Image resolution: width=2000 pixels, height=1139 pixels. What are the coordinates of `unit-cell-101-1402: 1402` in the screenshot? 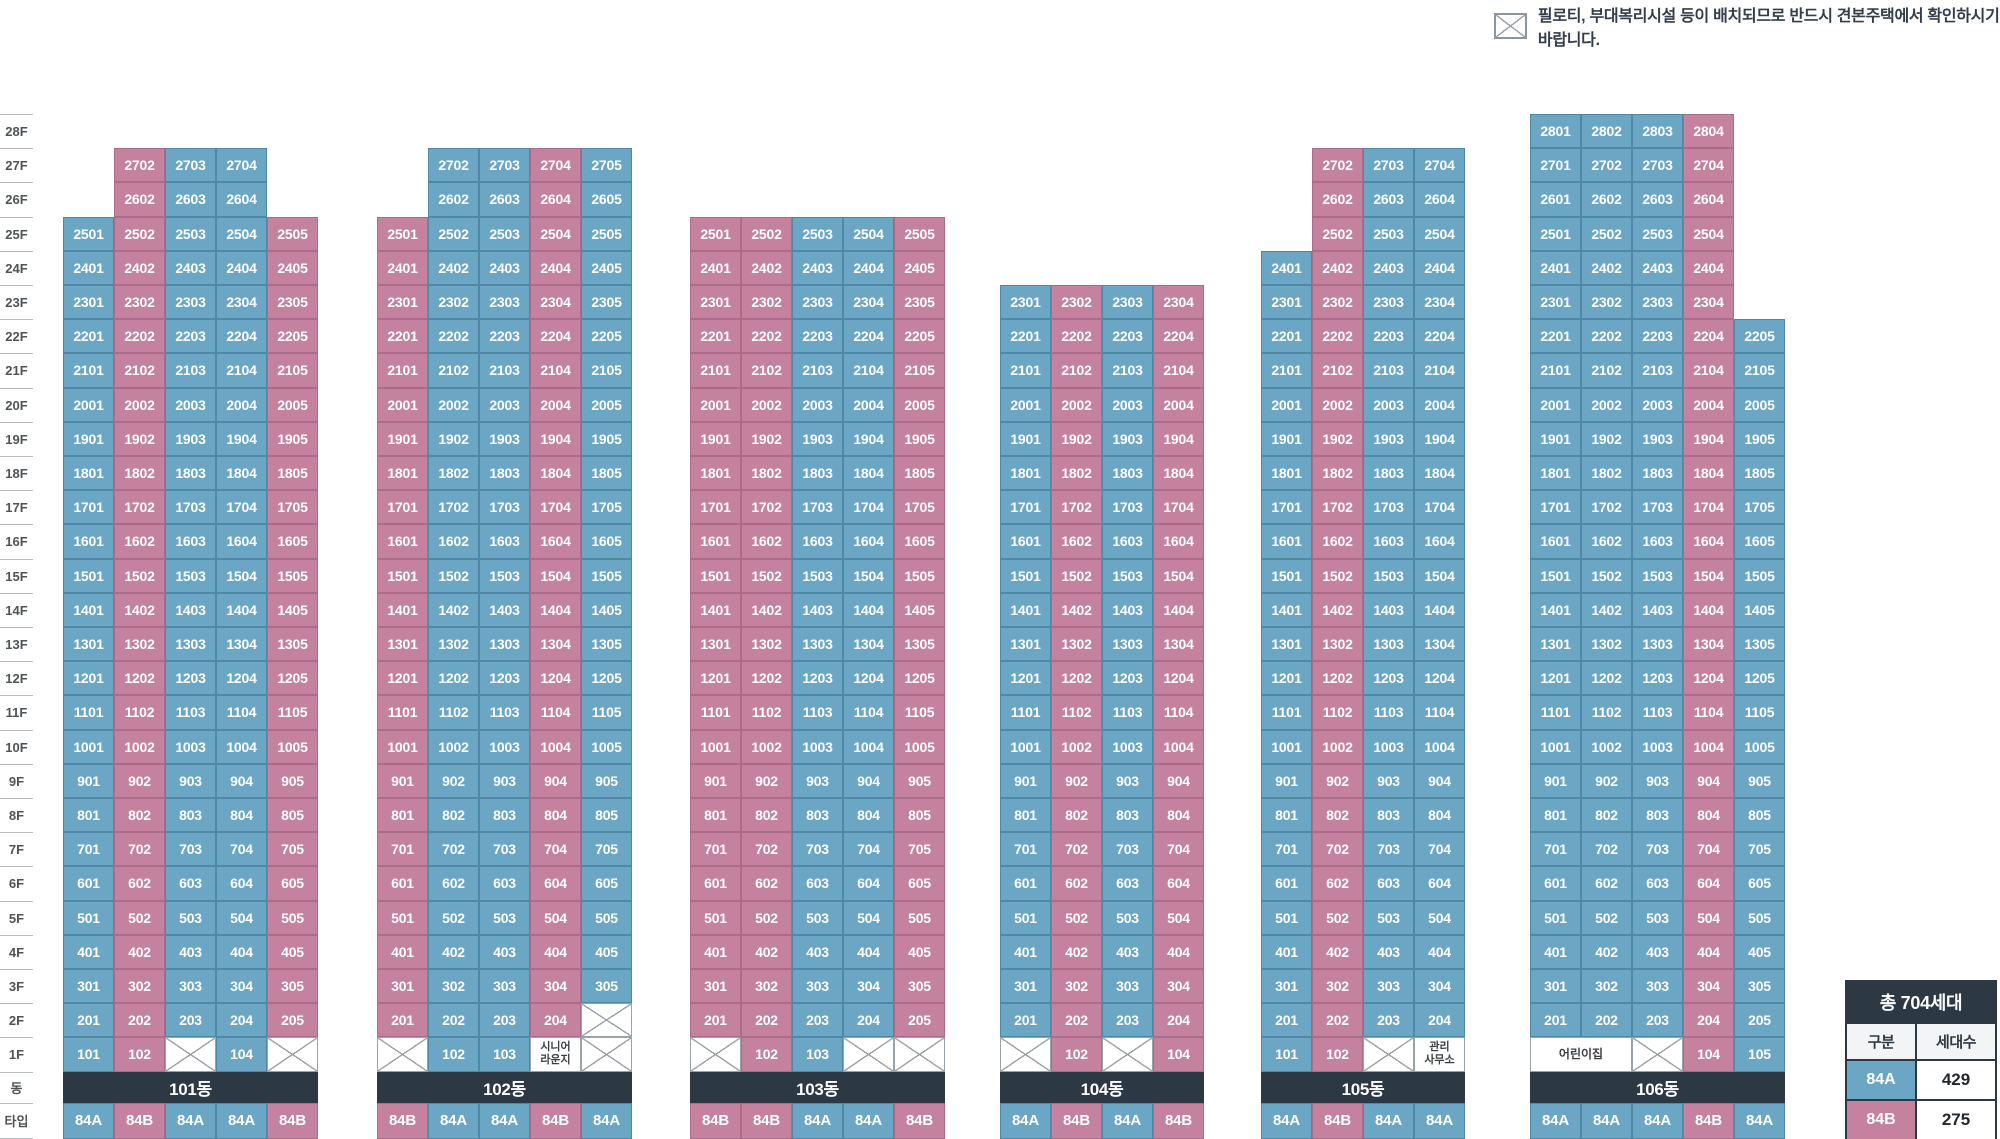 It's located at (139, 609).